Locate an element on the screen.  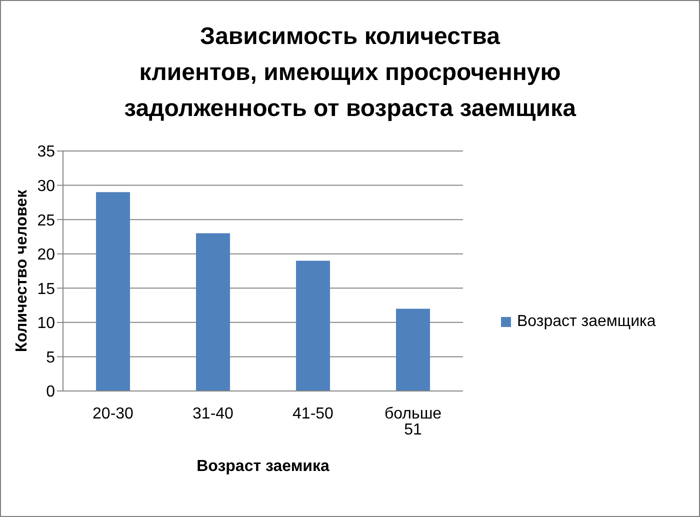
y-tick-label: 30 is located at coordinates (46, 186).